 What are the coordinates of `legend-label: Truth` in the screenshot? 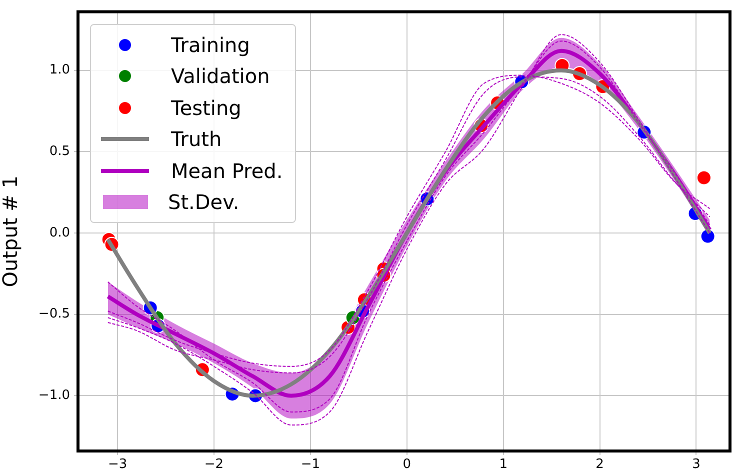 It's located at (196, 139).